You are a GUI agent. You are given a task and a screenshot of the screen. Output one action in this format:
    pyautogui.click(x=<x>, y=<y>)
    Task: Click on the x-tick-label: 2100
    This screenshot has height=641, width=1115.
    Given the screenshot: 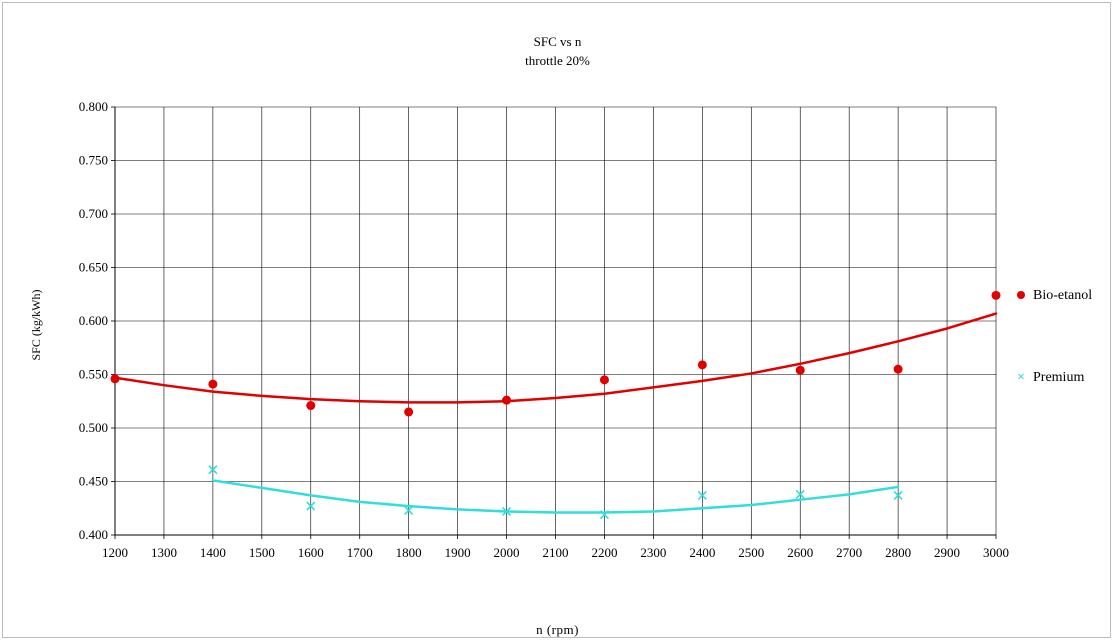 What is the action you would take?
    pyautogui.click(x=556, y=552)
    